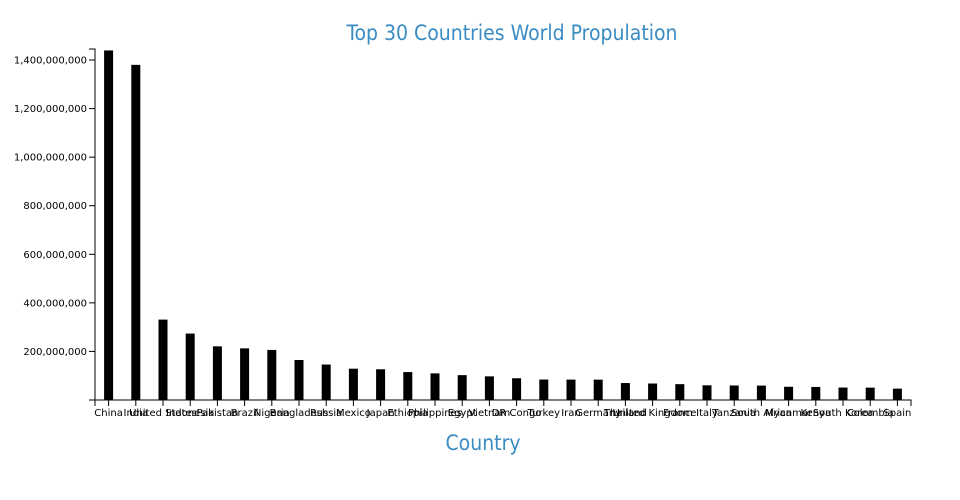 Image resolution: width=960 pixels, height=500 pixels. Describe the element at coordinates (326, 382) in the screenshot. I see `bar-russia` at that location.